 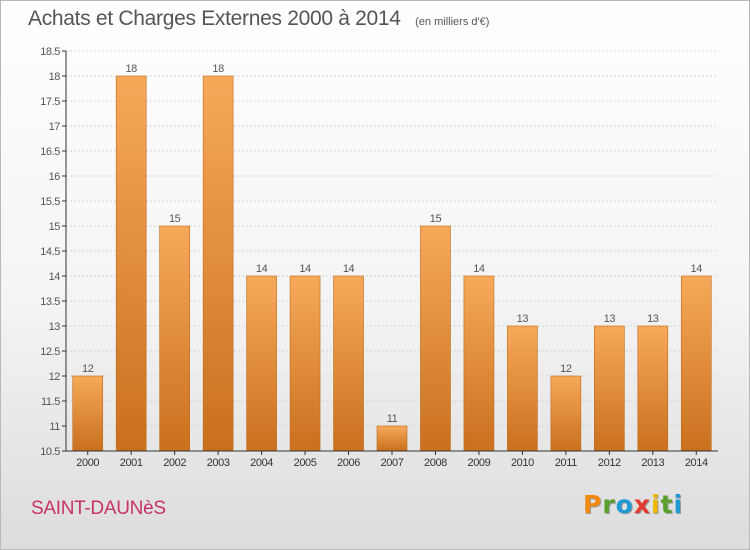 What do you see at coordinates (348, 463) in the screenshot?
I see `x-tick-label: 2006` at bounding box center [348, 463].